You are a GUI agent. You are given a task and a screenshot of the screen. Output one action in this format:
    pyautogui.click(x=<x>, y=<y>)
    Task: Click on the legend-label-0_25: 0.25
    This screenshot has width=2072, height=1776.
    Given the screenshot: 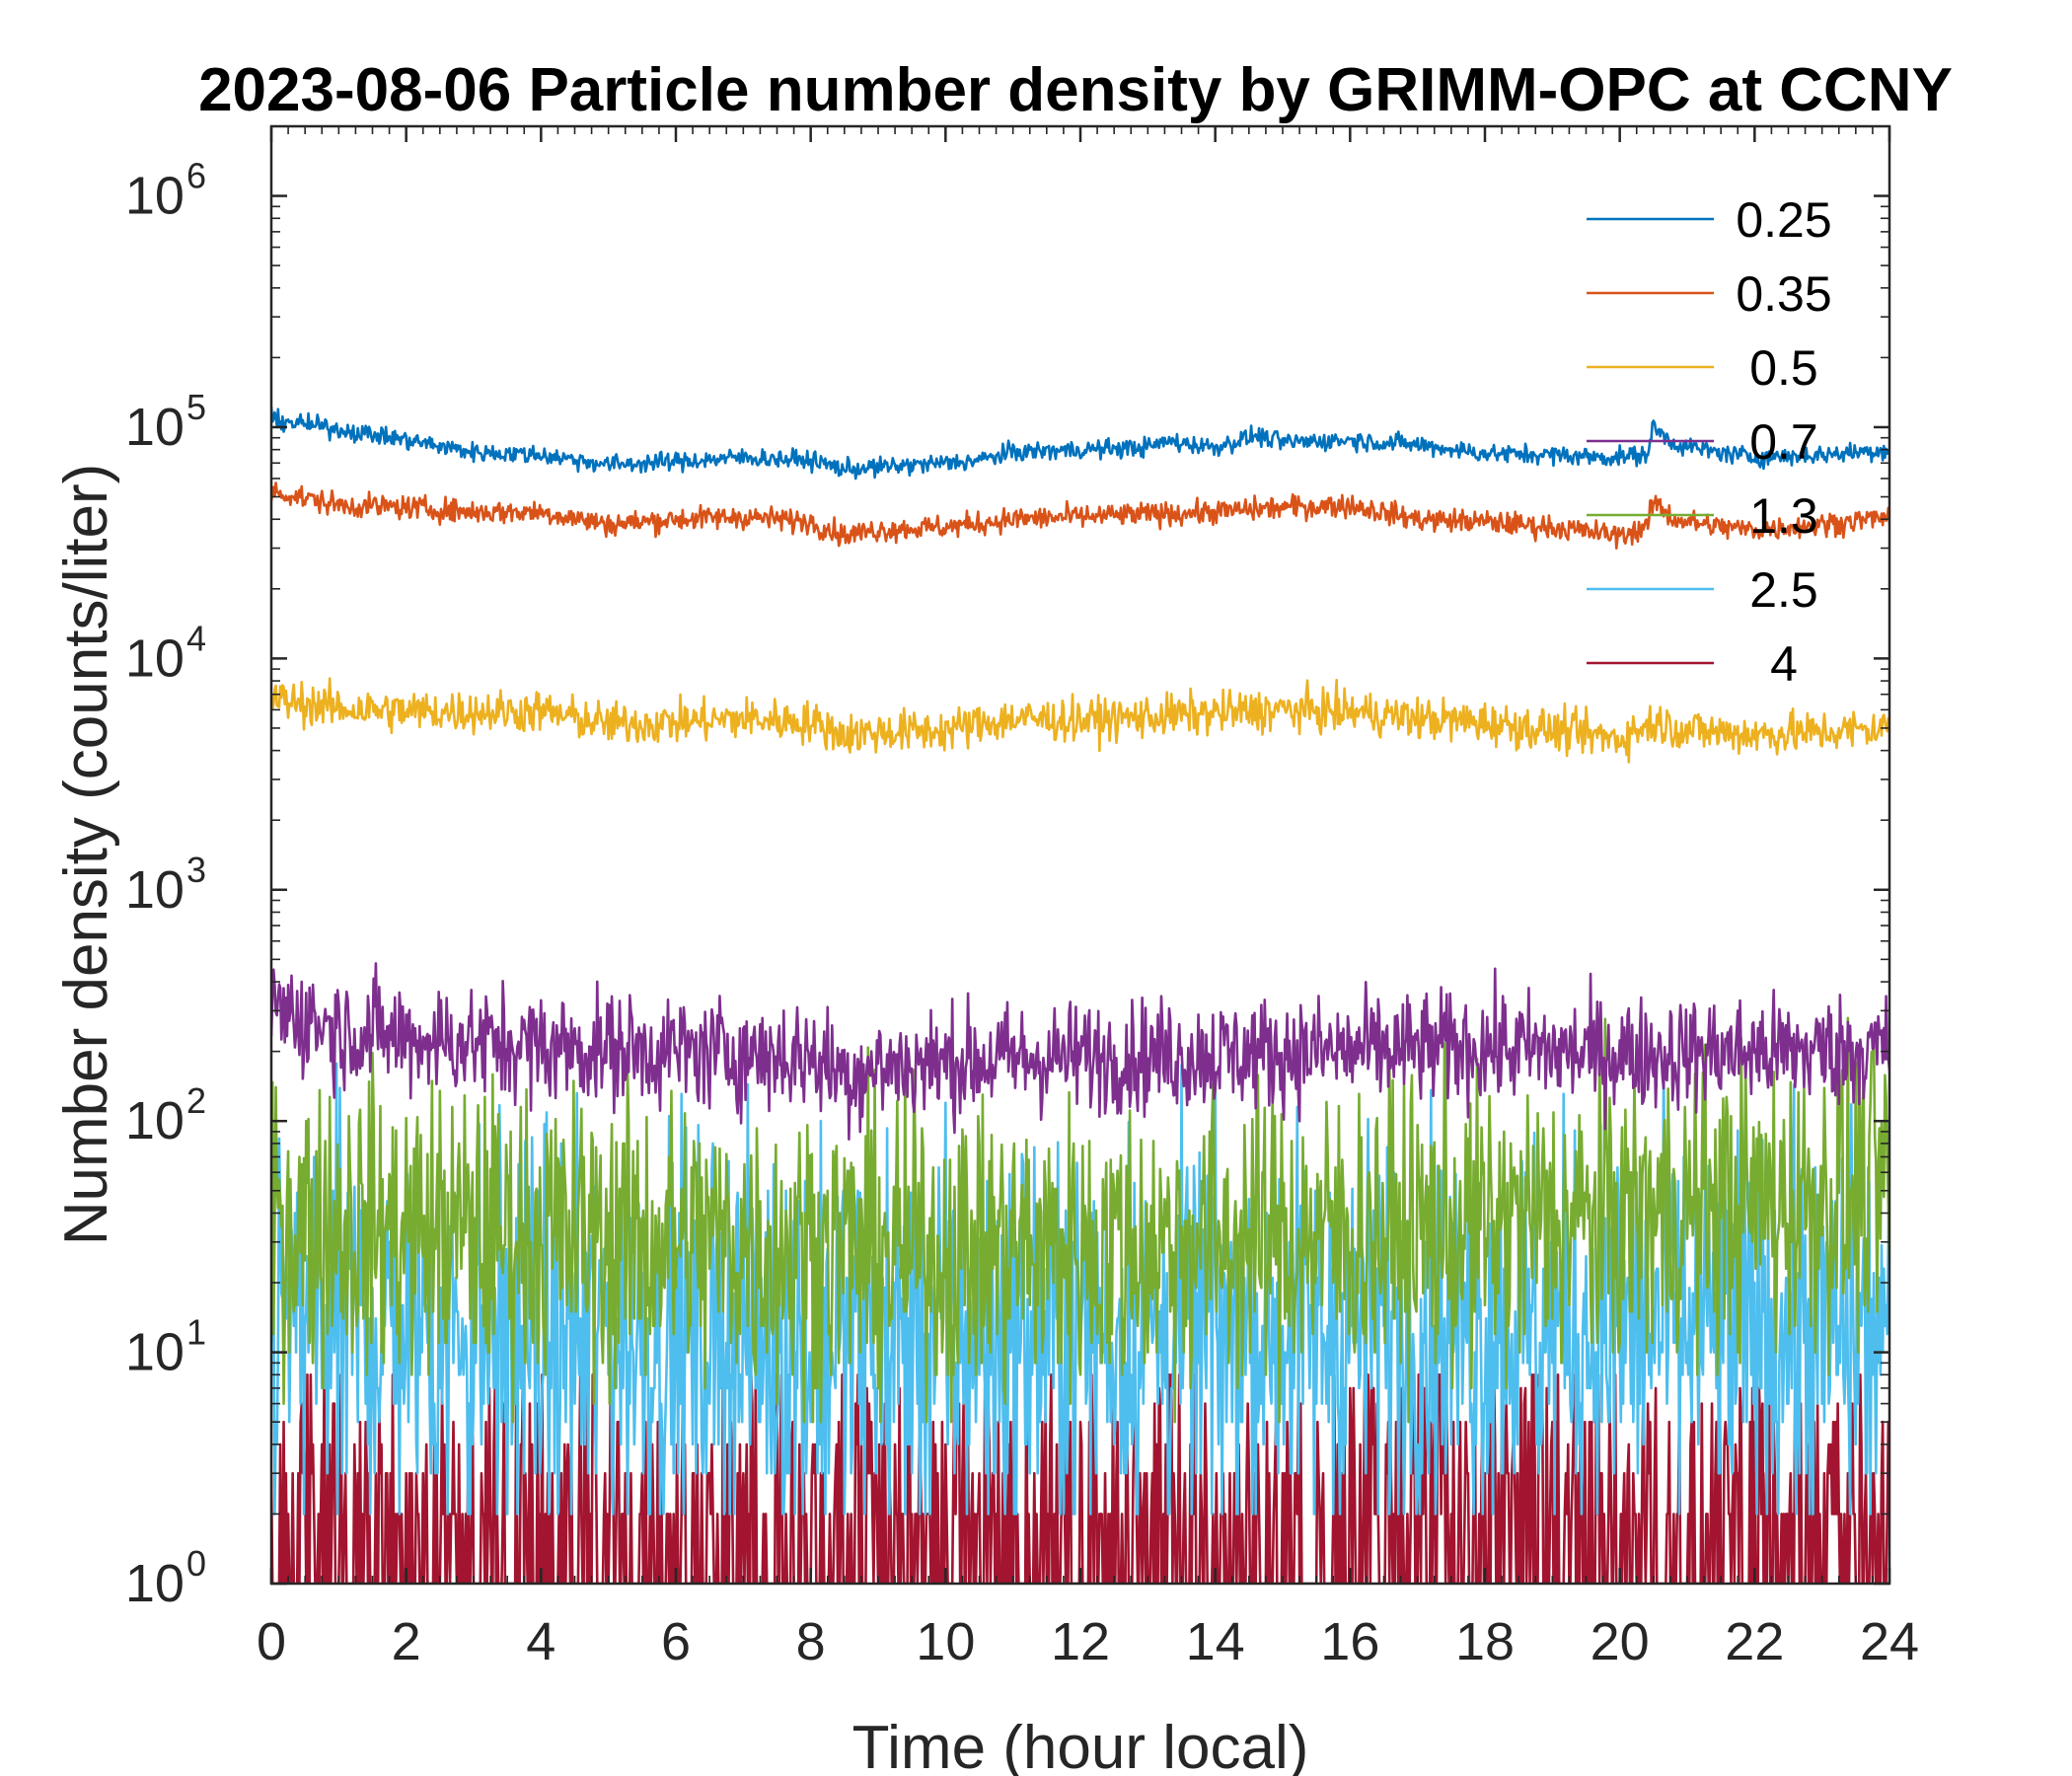 What is the action you would take?
    pyautogui.click(x=1784, y=220)
    